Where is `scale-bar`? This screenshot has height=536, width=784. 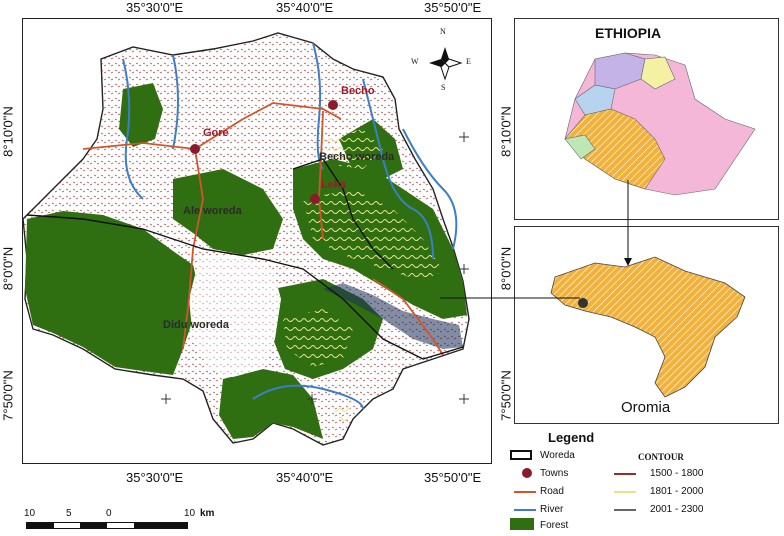 scale-bar is located at coordinates (107, 525).